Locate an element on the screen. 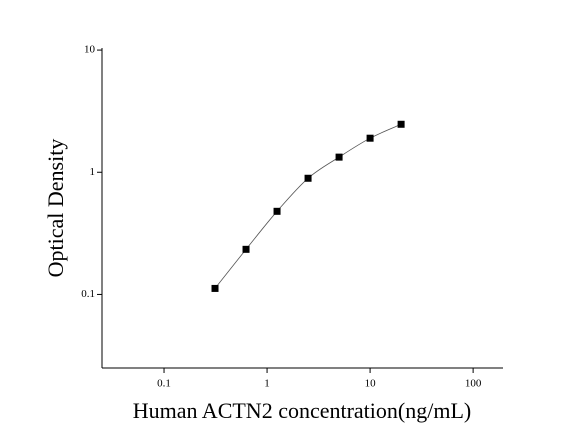 The image size is (583, 438). y-tick-label: 0.1 is located at coordinates (88, 294).